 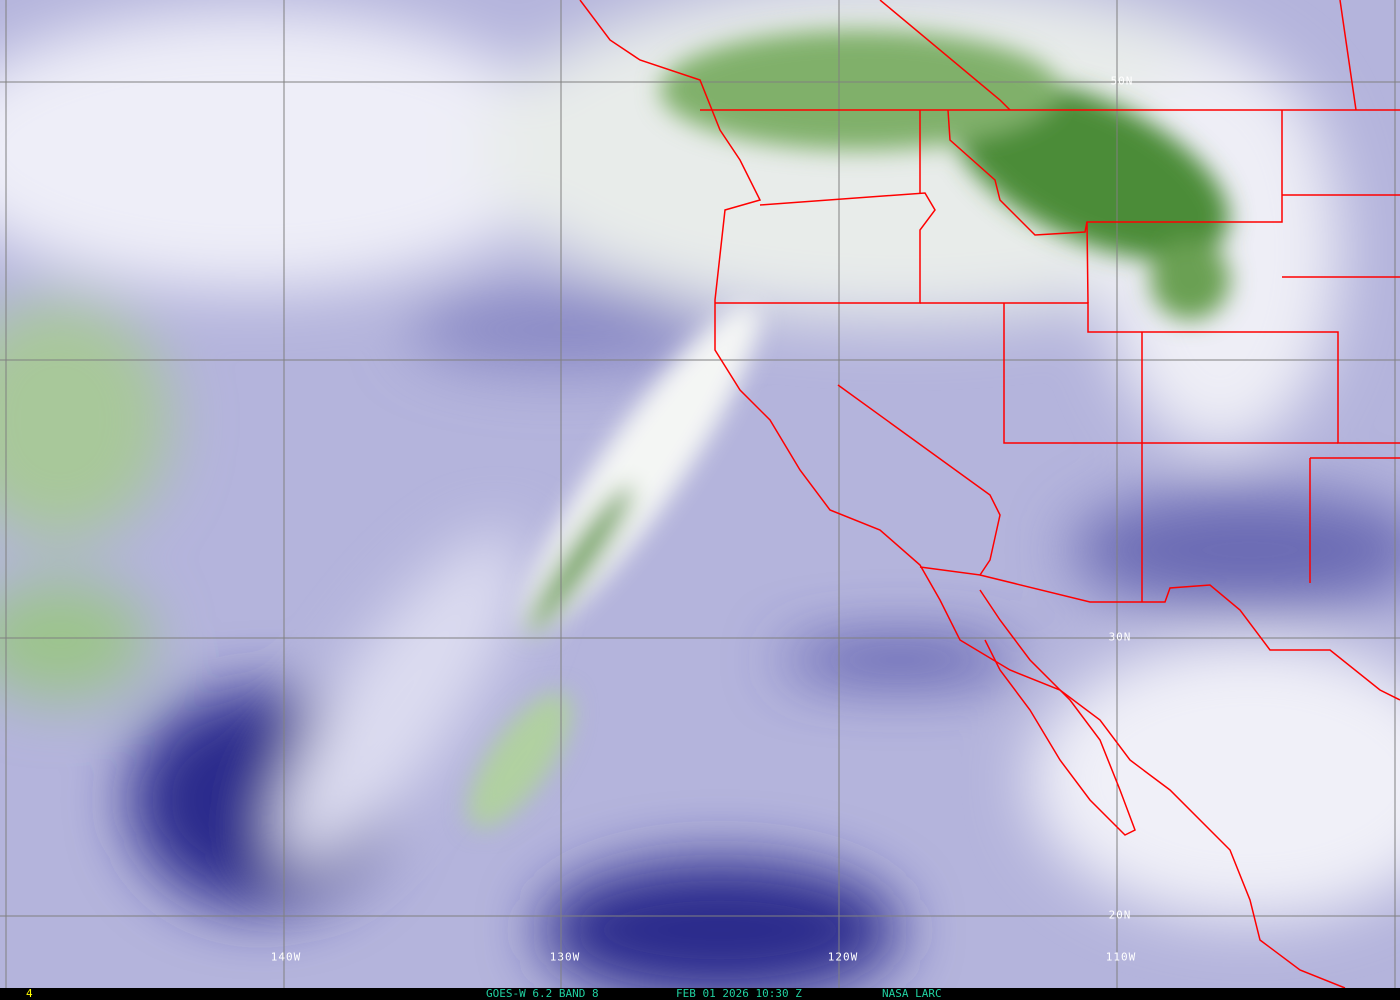 What do you see at coordinates (29, 993) in the screenshot?
I see `frame-number: 4` at bounding box center [29, 993].